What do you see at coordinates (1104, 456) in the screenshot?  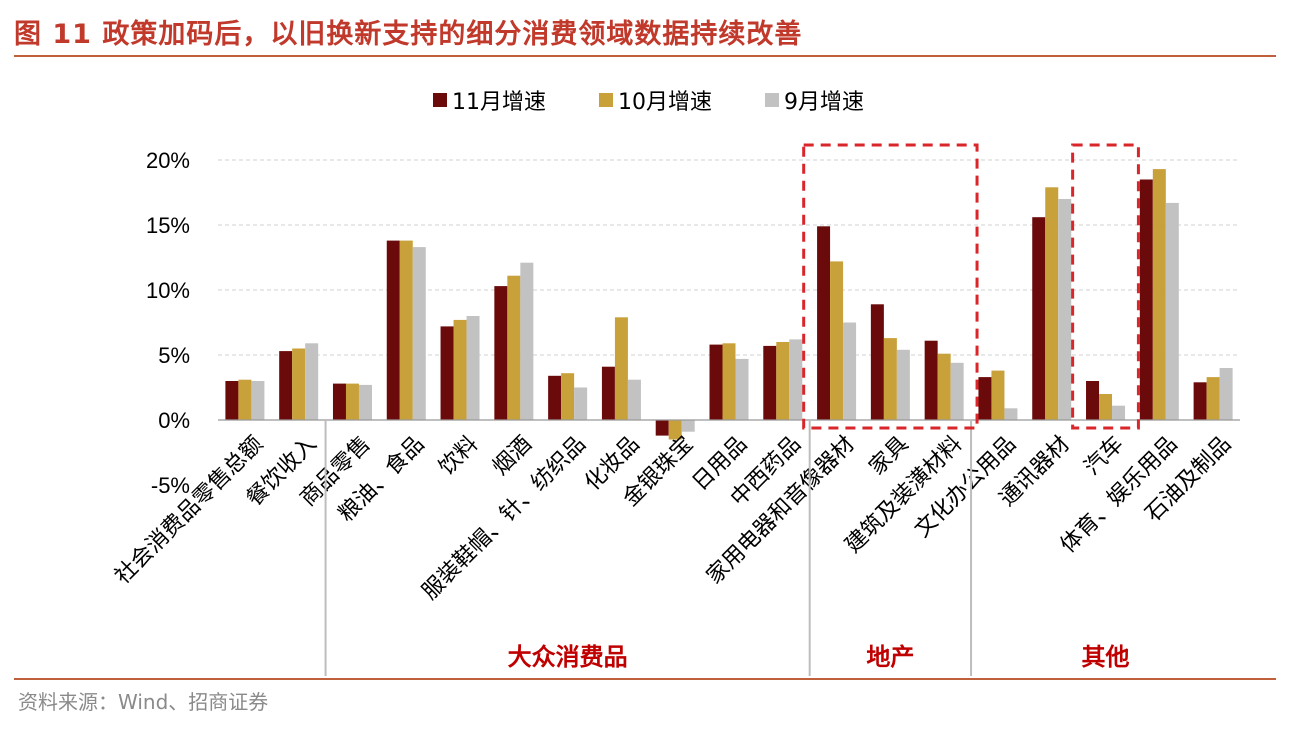 I see `category-label: 汽车` at bounding box center [1104, 456].